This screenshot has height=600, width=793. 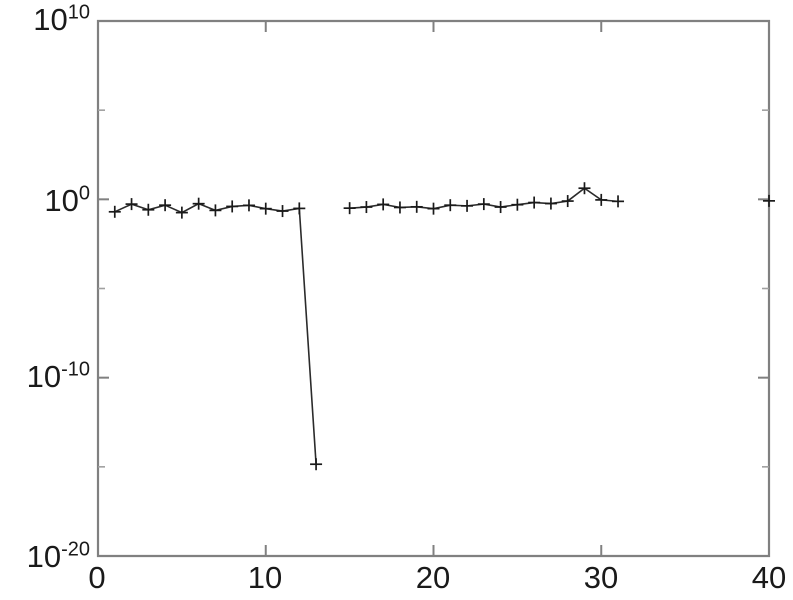 I want to click on x-tick-label-40: 40, so click(x=769, y=577).